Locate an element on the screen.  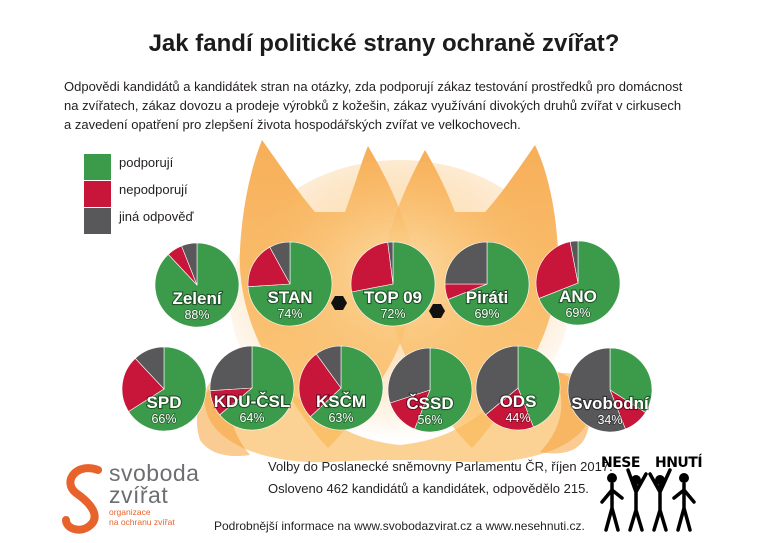
pie-percent-label: 34% is located at coordinates (609, 420).